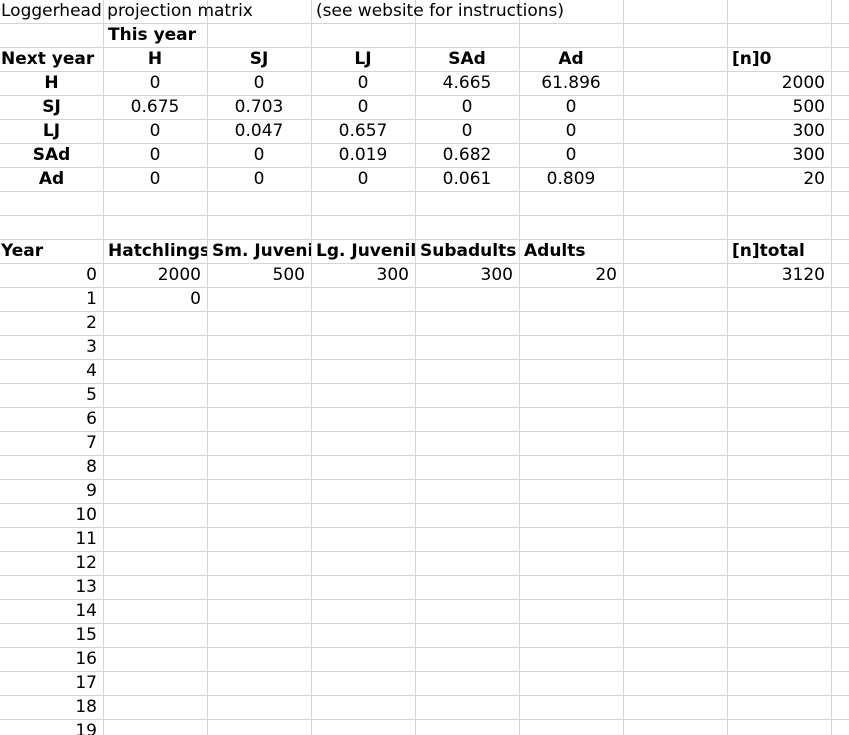  Describe the element at coordinates (467, 179) in the screenshot. I see `matrix-cell: 0.061` at that location.